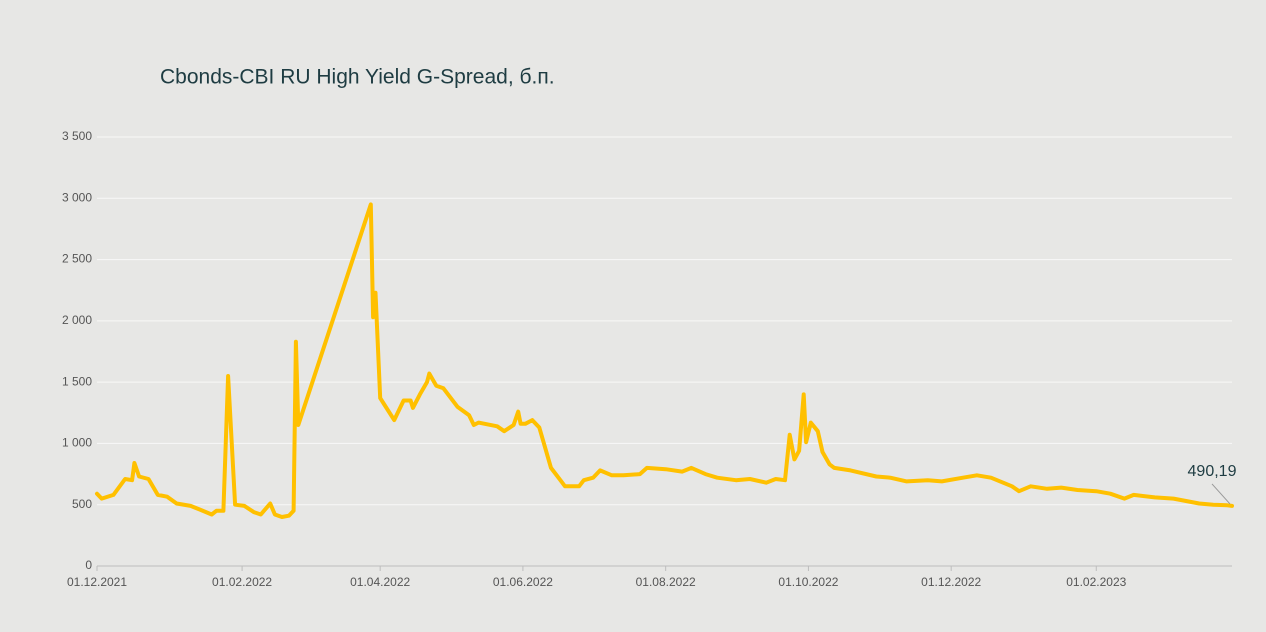  I want to click on y-tick-label: 500, so click(82, 504).